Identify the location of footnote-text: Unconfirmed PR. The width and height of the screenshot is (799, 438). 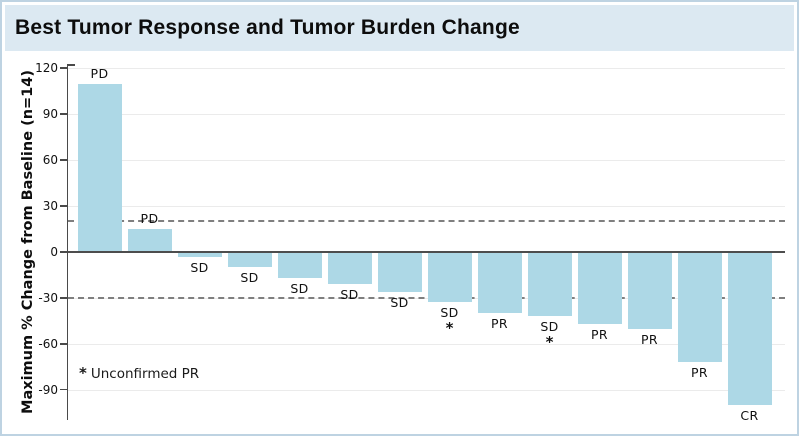
(145, 374).